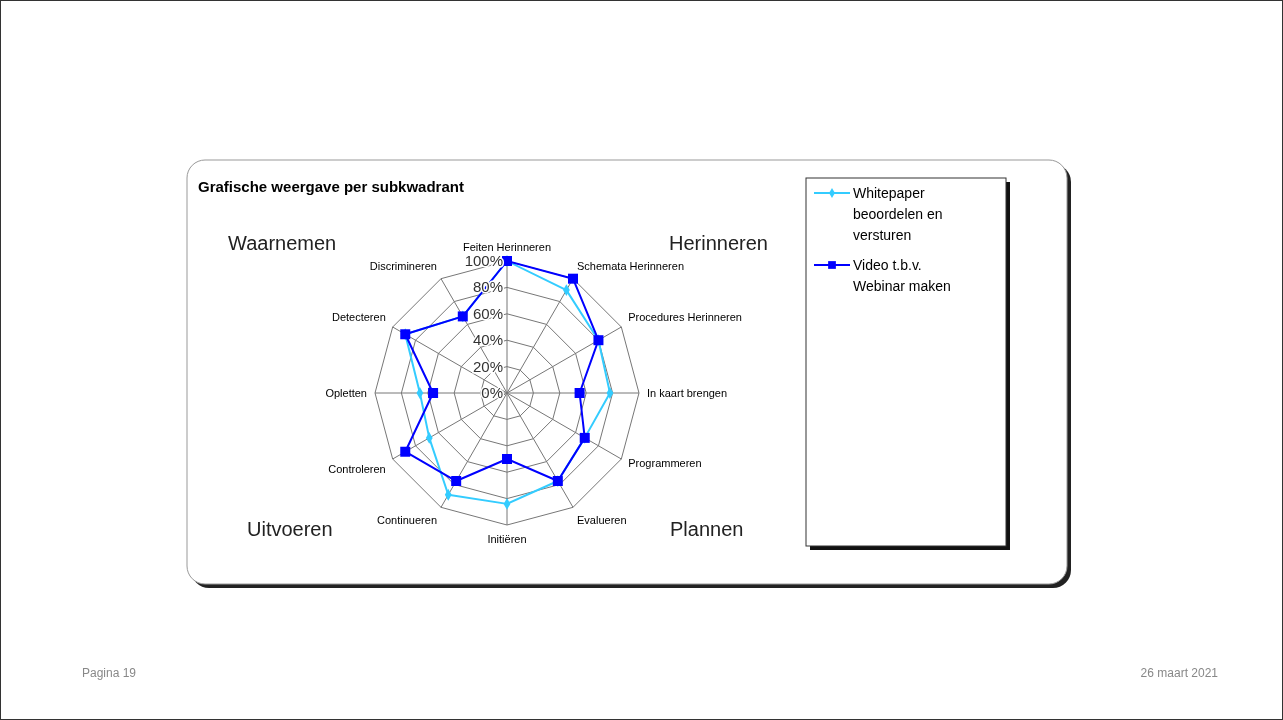  What do you see at coordinates (346, 393) in the screenshot?
I see `spoke-label: Opletten` at bounding box center [346, 393].